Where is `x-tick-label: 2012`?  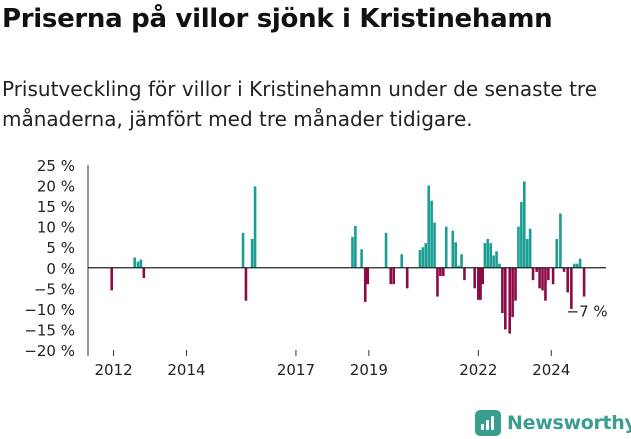 x-tick-label: 2012 is located at coordinates (113, 370).